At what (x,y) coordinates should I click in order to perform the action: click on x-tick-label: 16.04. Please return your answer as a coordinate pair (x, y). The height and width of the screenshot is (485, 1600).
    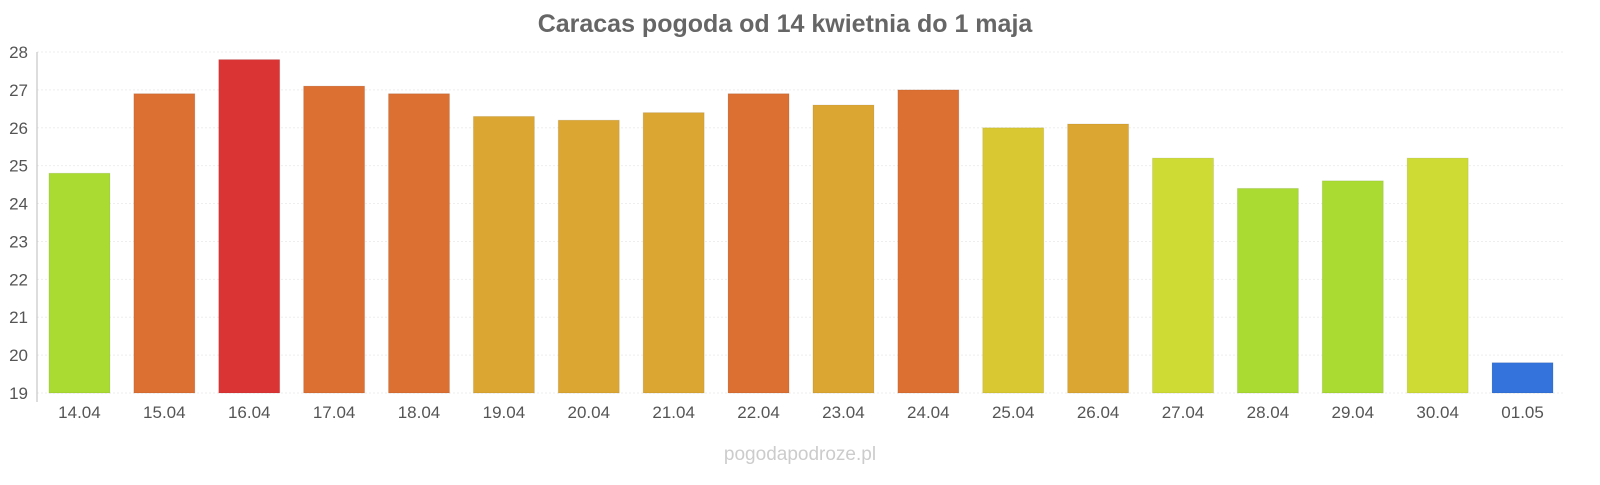
    Looking at the image, I should click on (249, 412).